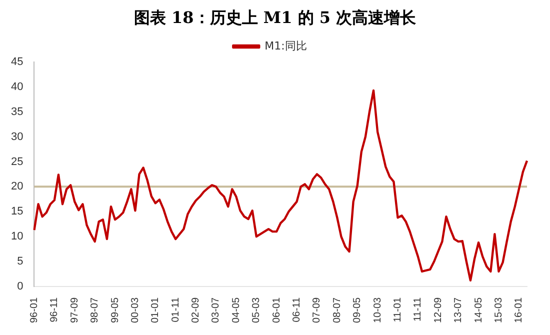 The height and width of the screenshot is (335, 550). I want to click on x-tick-label: 13-07, so click(458, 309).